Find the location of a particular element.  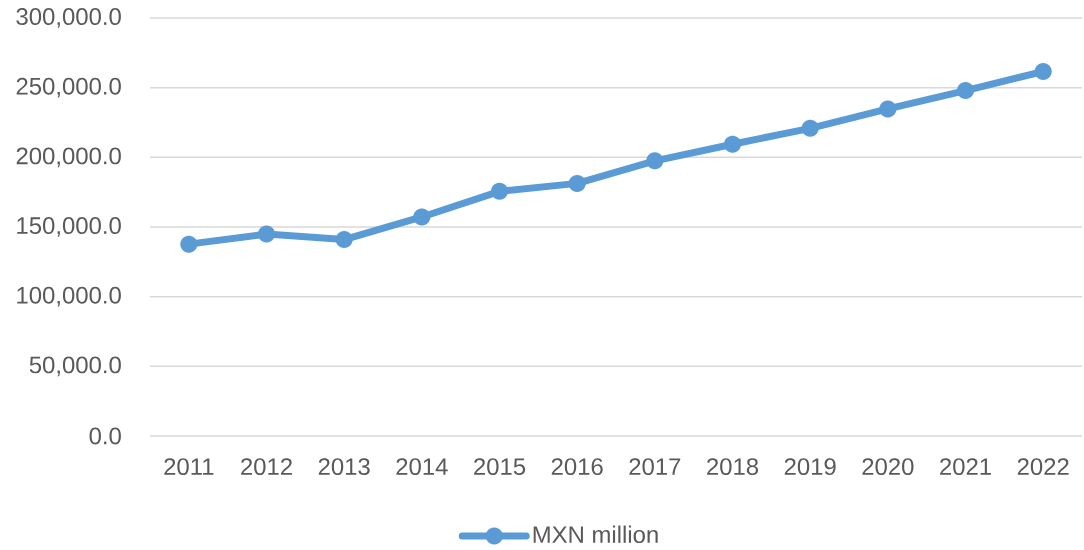

x-tick-label: 2022 is located at coordinates (1043, 467).